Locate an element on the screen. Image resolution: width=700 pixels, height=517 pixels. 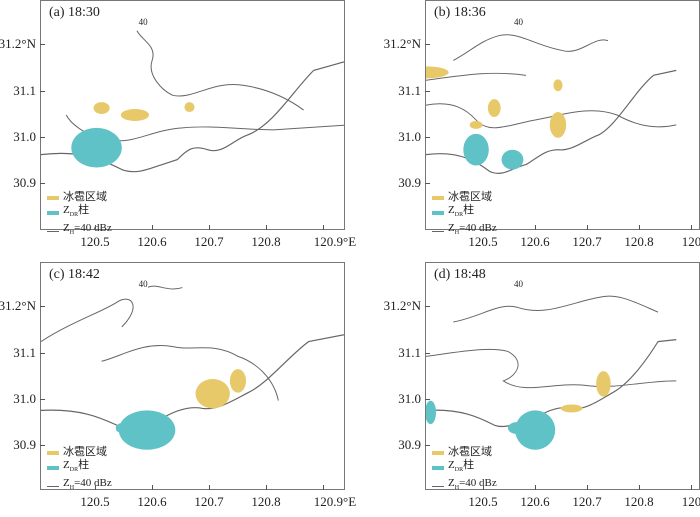
legend-zh-label: ZH=40 dBz is located at coordinates (87, 229).